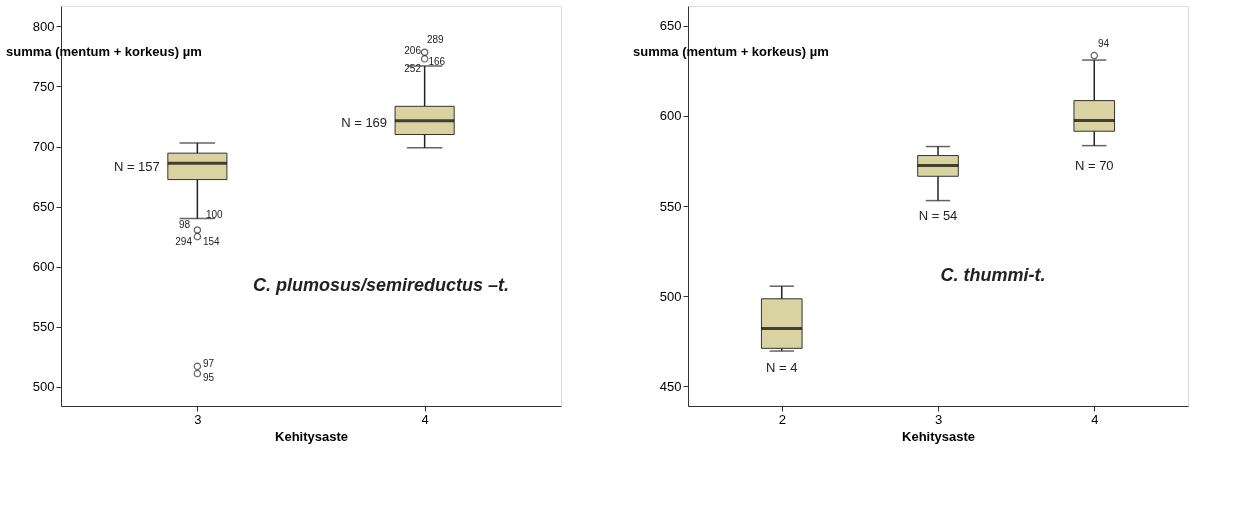 The height and width of the screenshot is (510, 1246). I want to click on annotation: N = 70, so click(1094, 165).